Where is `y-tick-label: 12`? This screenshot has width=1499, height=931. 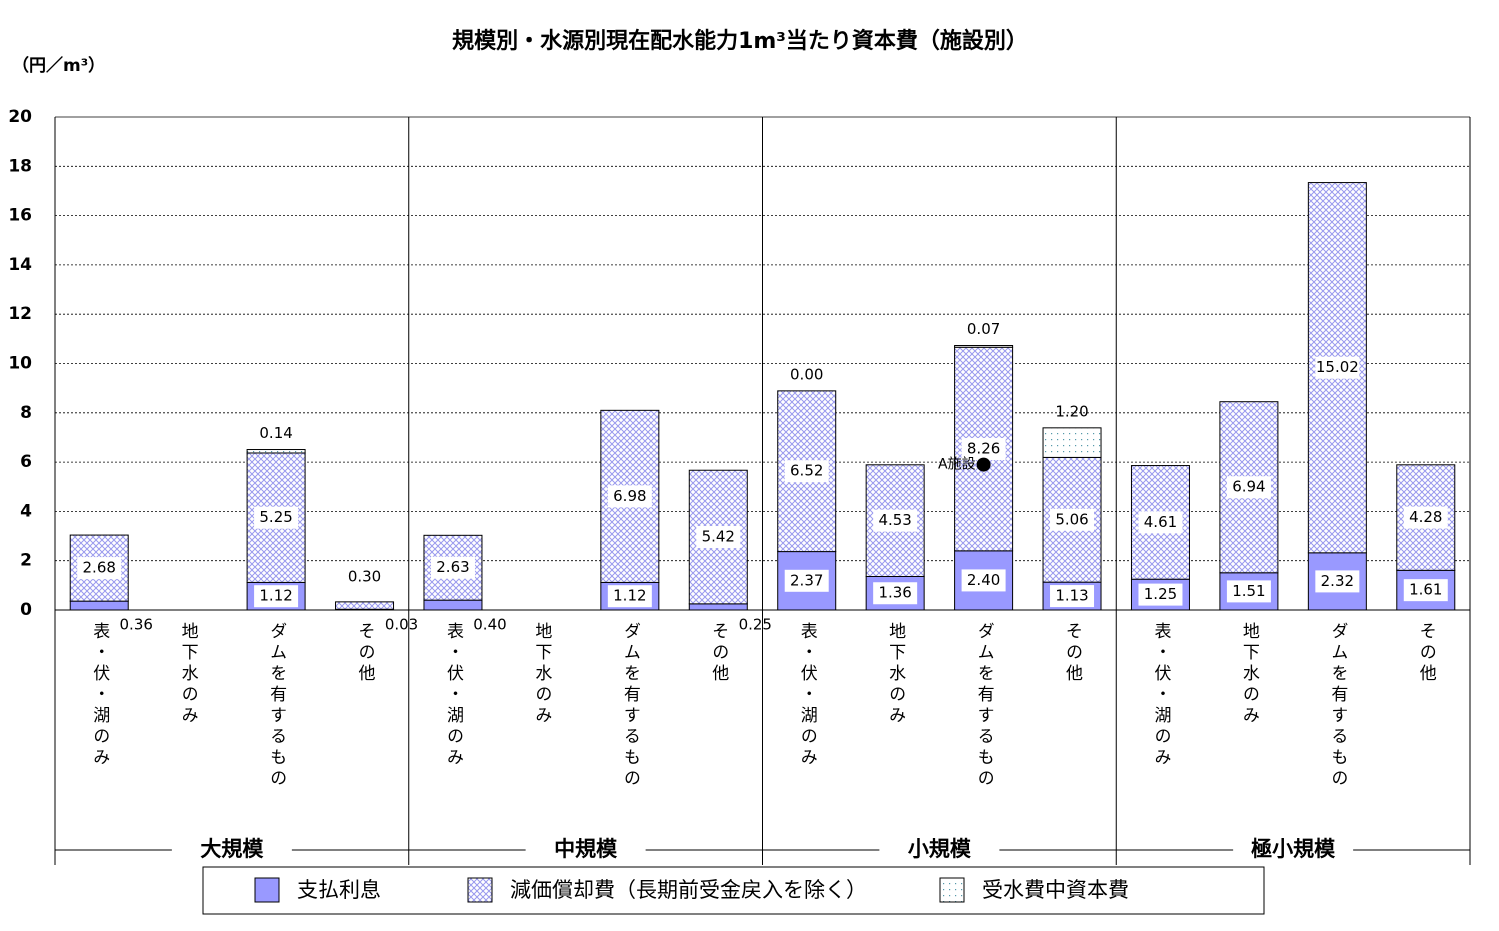 y-tick-label: 12 is located at coordinates (20, 314).